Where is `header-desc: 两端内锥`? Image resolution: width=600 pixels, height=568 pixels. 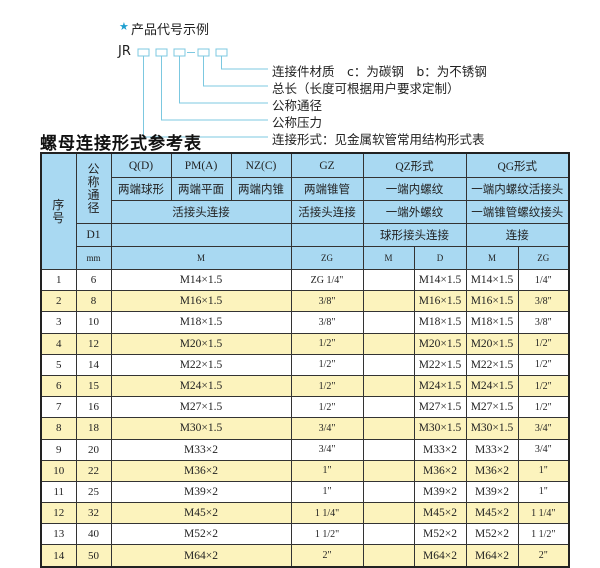
header-desc: 两端内锥 is located at coordinates (261, 189).